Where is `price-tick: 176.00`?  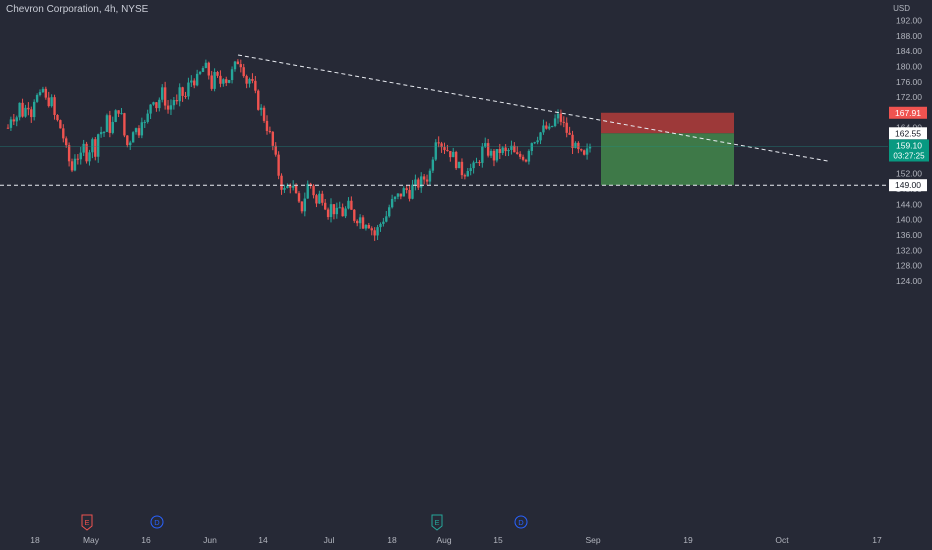 price-tick: 176.00 is located at coordinates (909, 82).